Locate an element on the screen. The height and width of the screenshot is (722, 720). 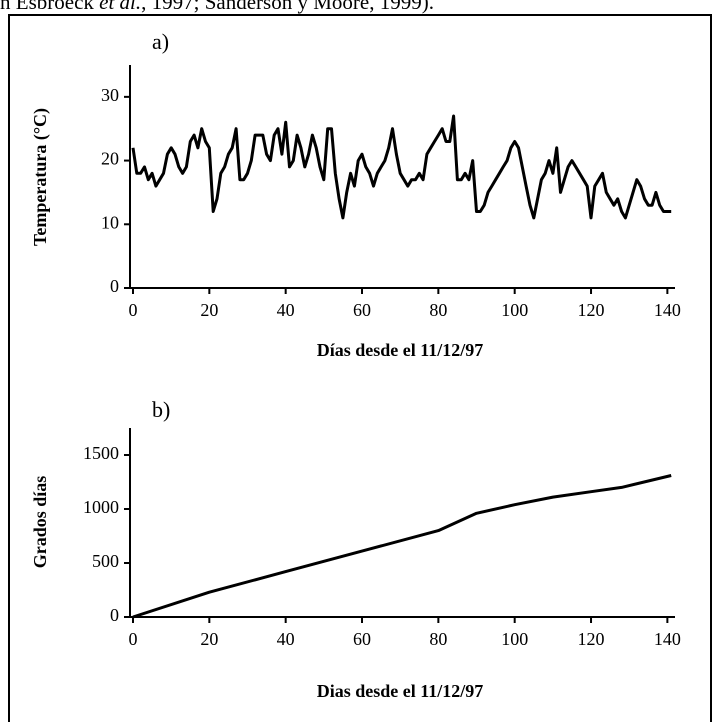
y-tick-label: 10 is located at coordinates (110, 222).